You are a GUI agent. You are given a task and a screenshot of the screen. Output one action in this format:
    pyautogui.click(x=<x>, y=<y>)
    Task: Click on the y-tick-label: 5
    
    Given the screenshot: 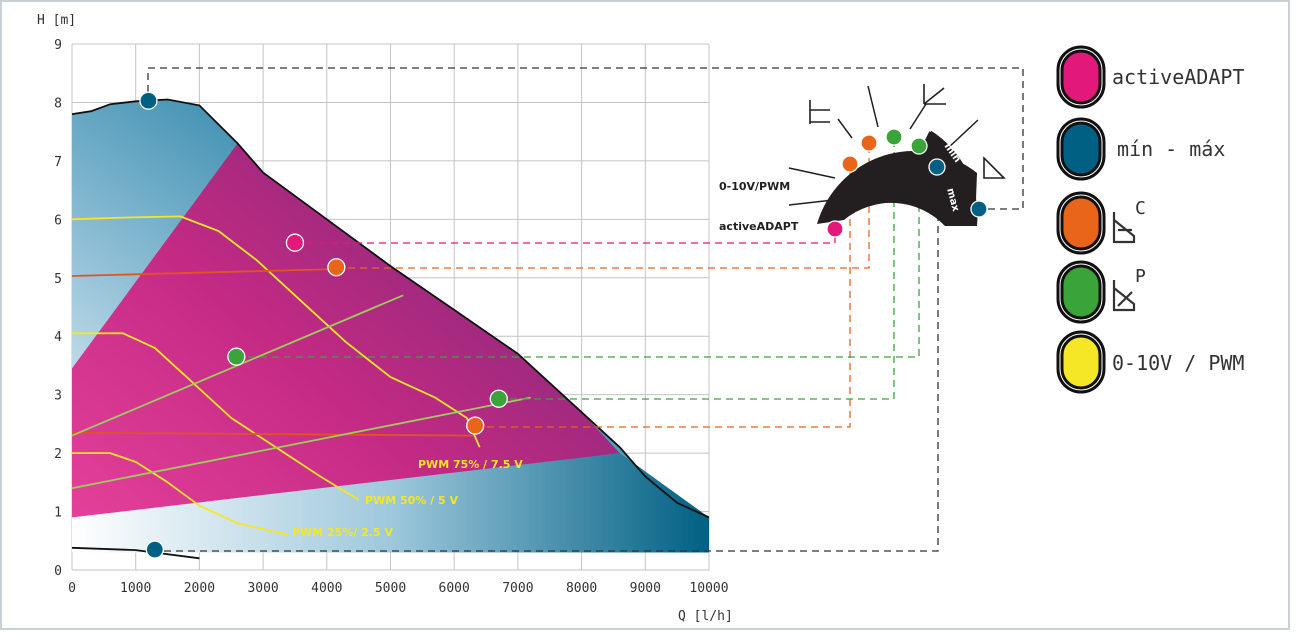 What is the action you would take?
    pyautogui.click(x=58, y=279)
    